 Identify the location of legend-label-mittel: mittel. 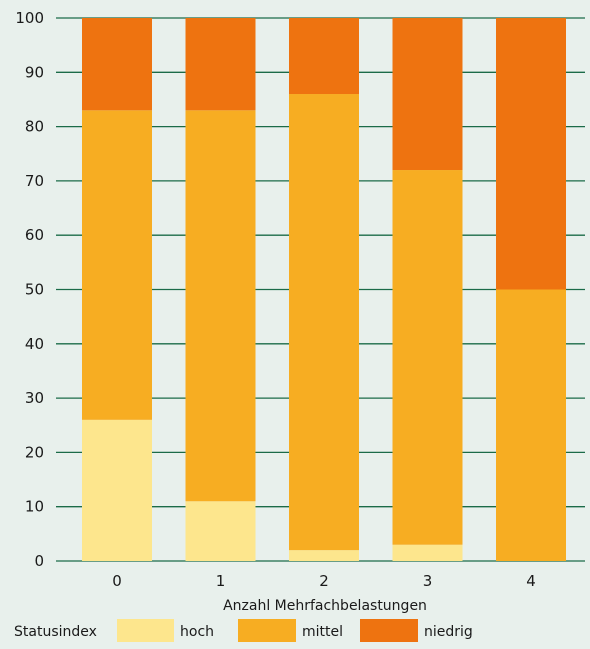
(322, 632).